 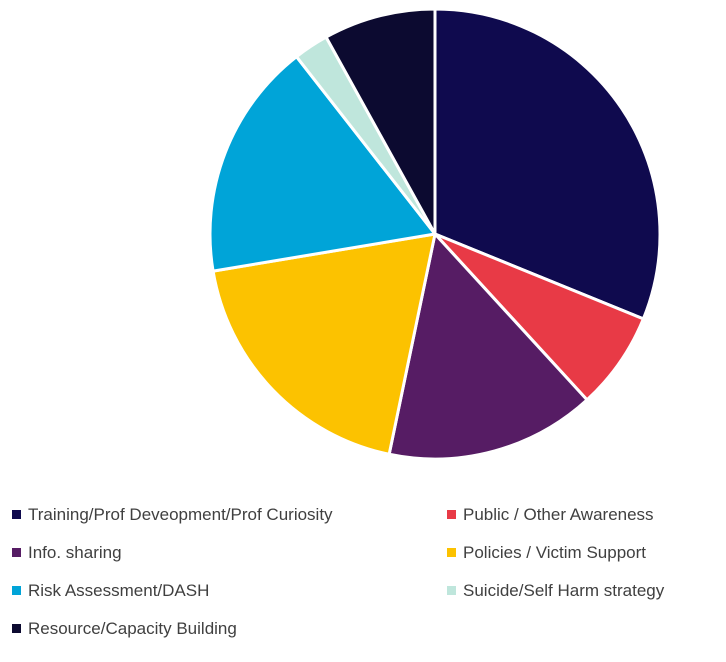 I want to click on legend-item: Training/Prof Deveopment/Prof Curiosity, so click(x=172, y=514).